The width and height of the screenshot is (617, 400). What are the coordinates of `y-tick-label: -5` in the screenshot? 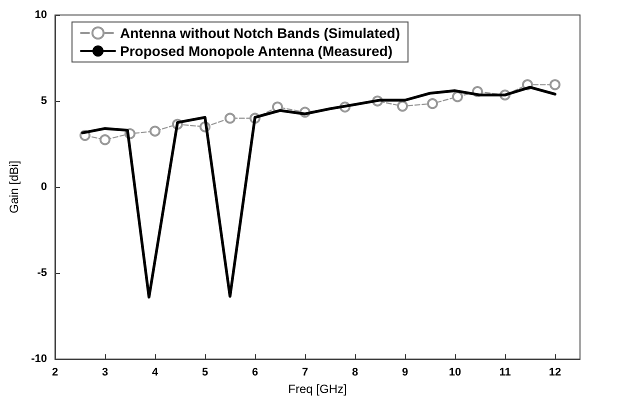 It's located at (42, 273).